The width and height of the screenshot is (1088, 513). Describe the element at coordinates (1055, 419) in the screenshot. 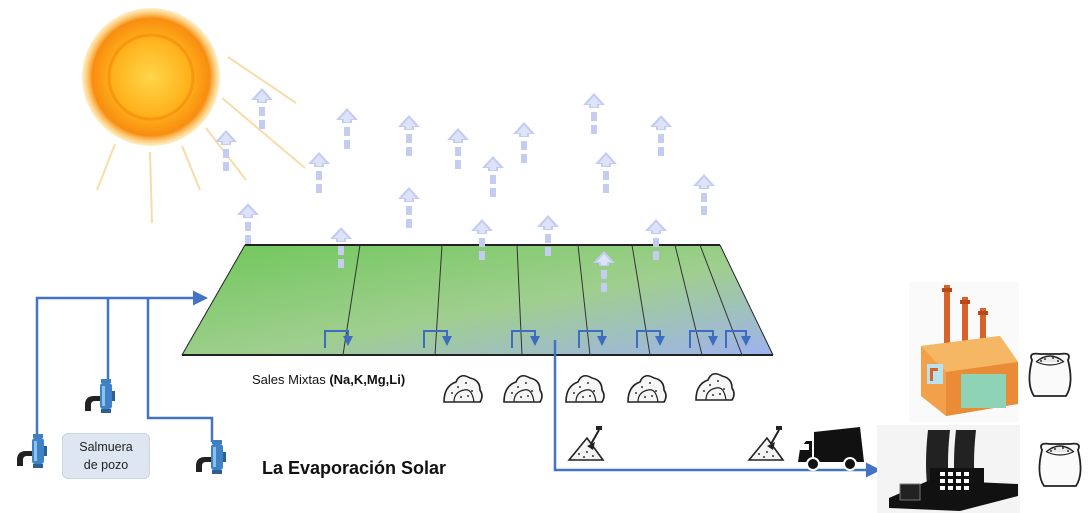

I see `salt-sack-icon` at that location.